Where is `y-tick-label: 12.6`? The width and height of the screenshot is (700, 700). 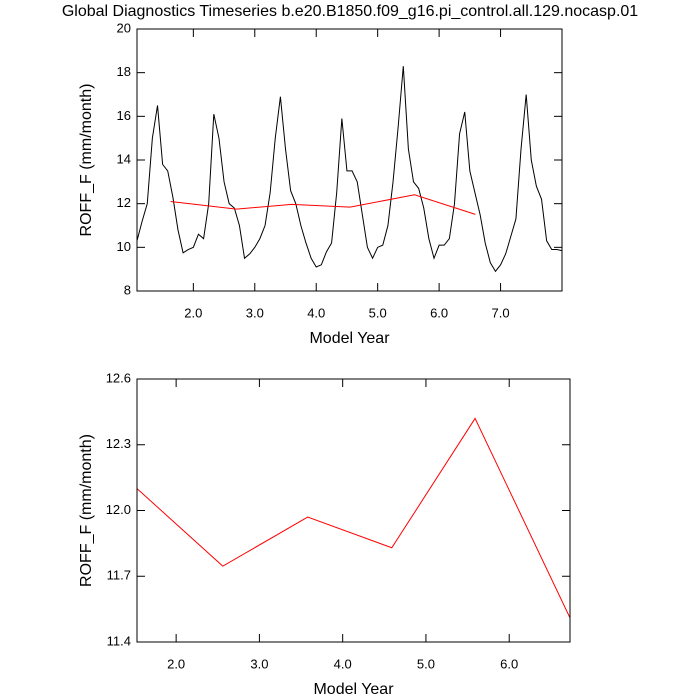
y-tick-label: 12.6 is located at coordinates (118, 377).